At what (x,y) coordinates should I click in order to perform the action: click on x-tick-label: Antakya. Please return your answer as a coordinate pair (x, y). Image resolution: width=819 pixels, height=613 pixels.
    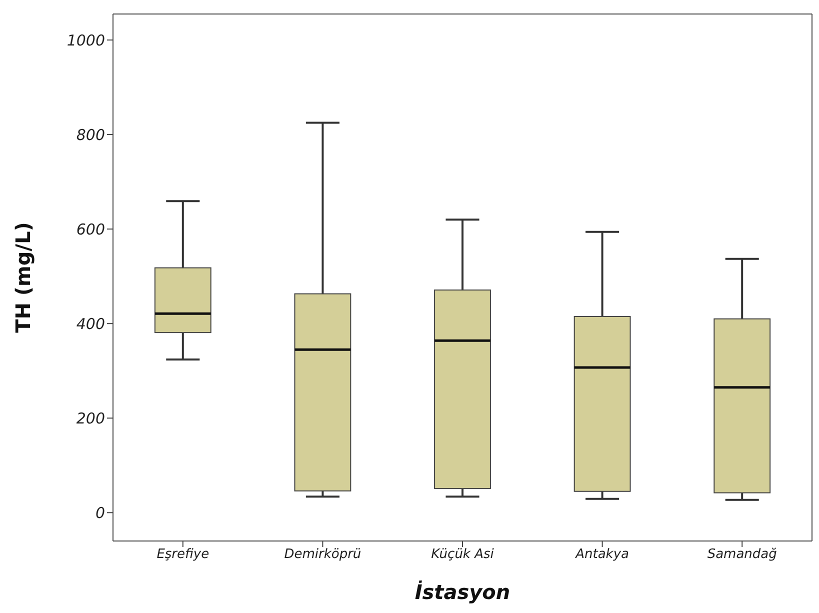
    Looking at the image, I should click on (602, 554).